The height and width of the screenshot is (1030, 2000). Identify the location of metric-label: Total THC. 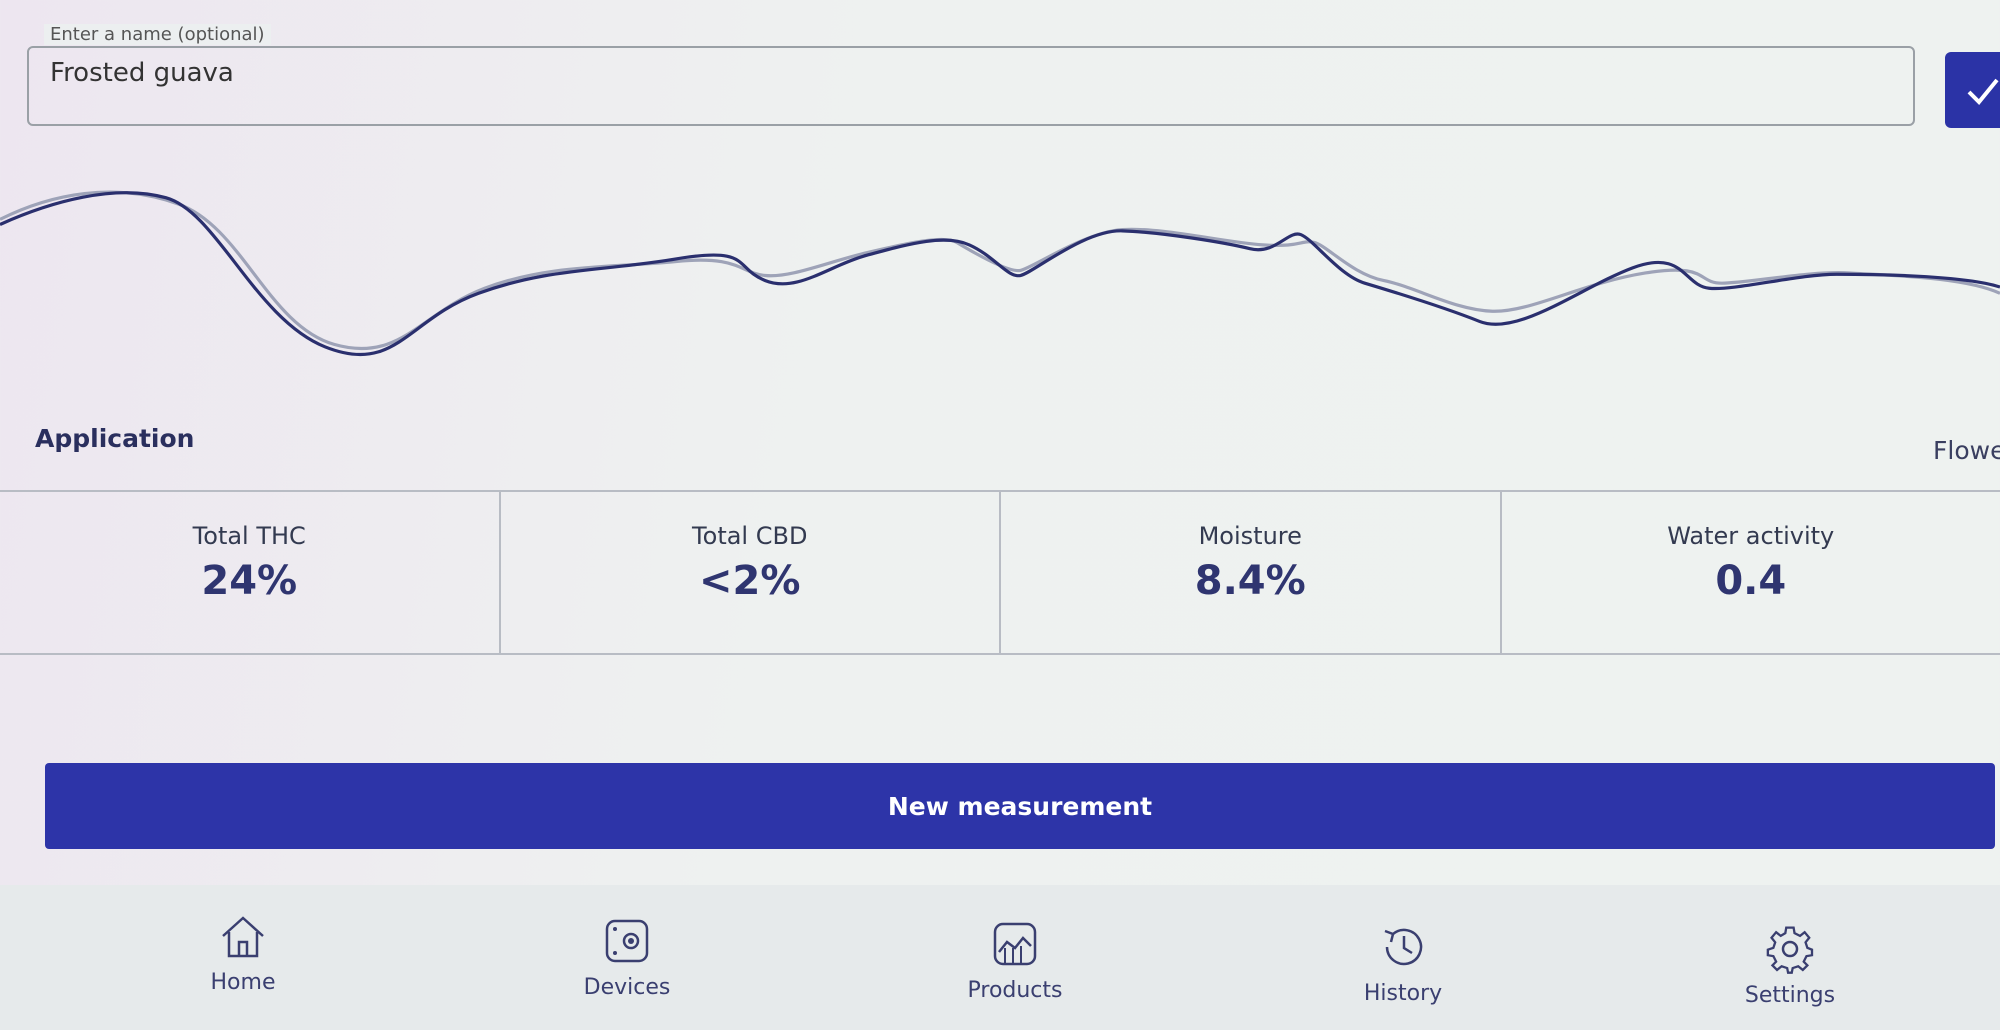
(249, 536).